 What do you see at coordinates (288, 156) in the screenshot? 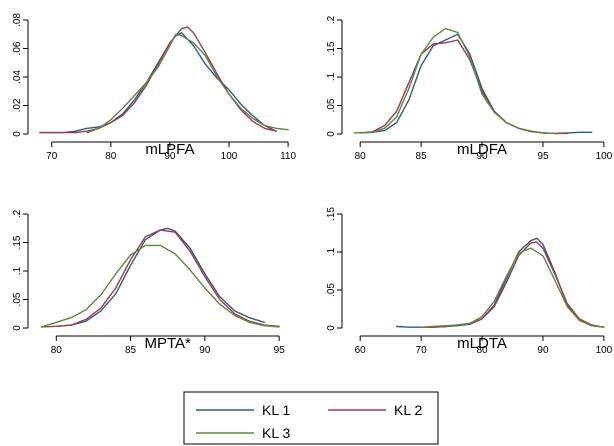
I see `x-tick-label: 110` at bounding box center [288, 156].